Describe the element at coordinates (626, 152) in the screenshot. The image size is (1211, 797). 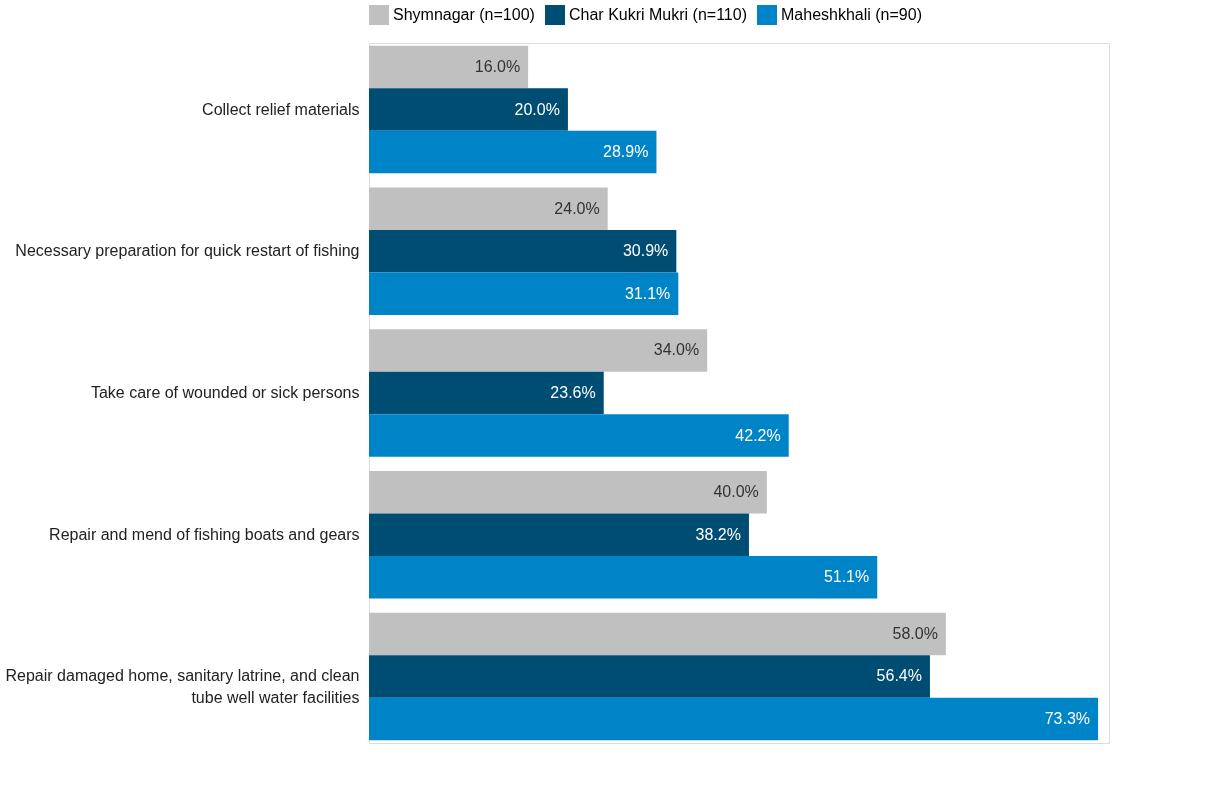
I see `data-label: 28.9%` at that location.